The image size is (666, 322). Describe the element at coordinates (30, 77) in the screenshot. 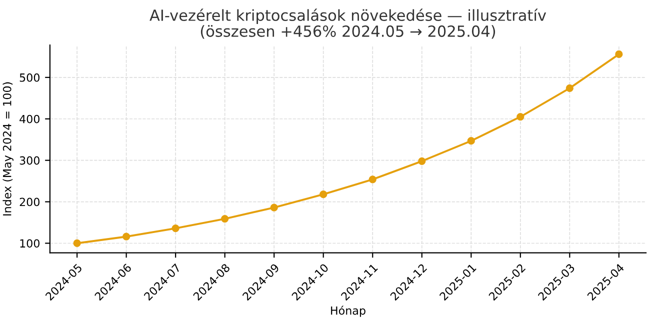

I see `y-tick-label: 500` at that location.